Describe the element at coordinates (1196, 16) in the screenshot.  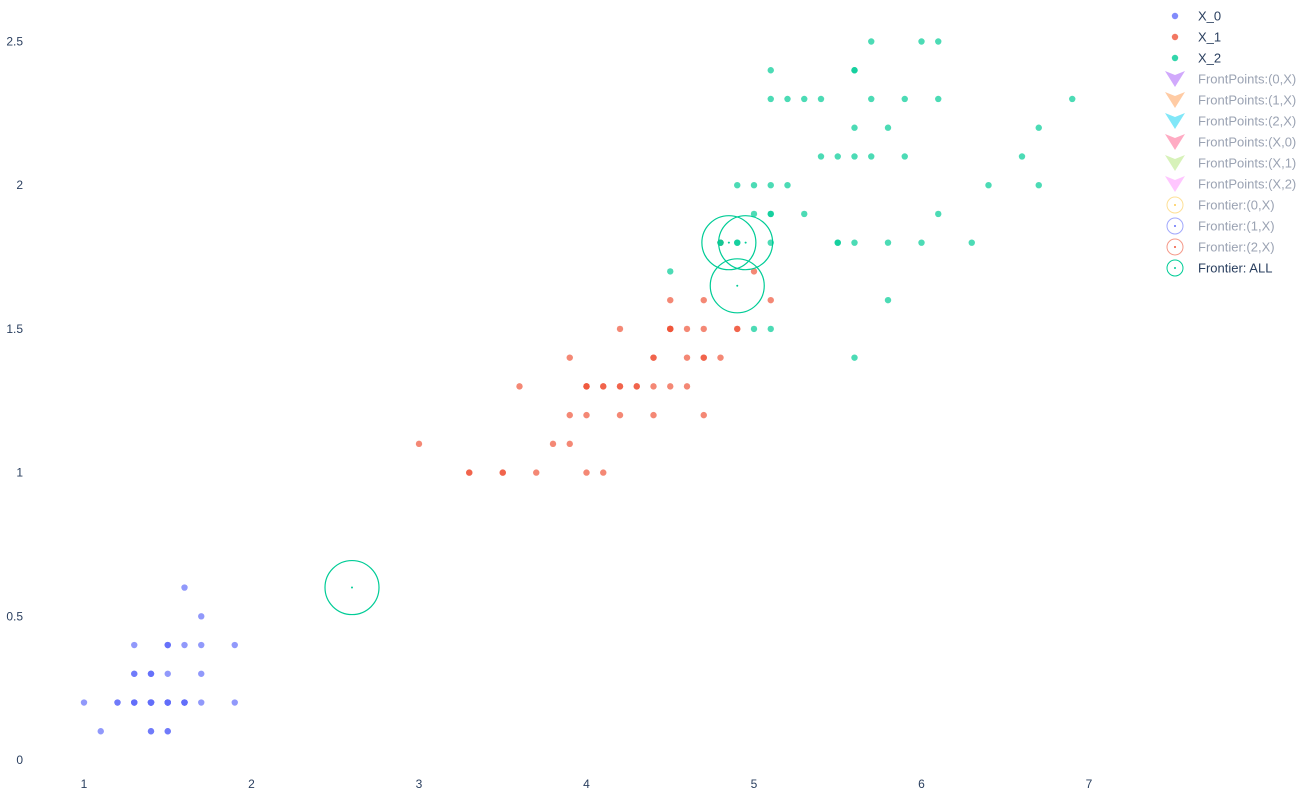
I see `legend-item: X_0` at that location.